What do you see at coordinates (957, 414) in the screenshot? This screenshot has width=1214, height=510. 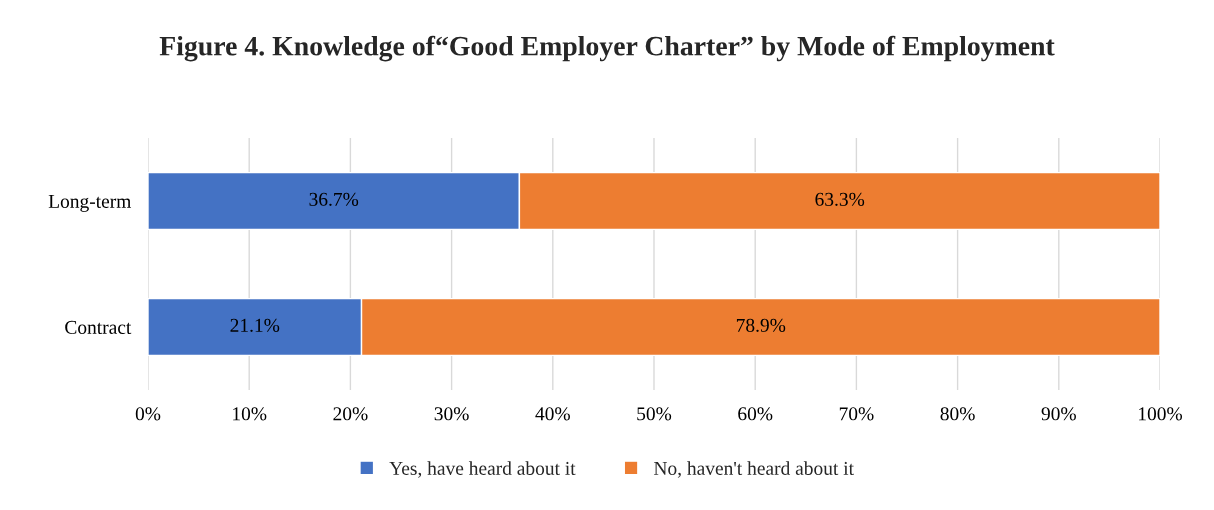 I see `x-tick-label: 80%` at bounding box center [957, 414].